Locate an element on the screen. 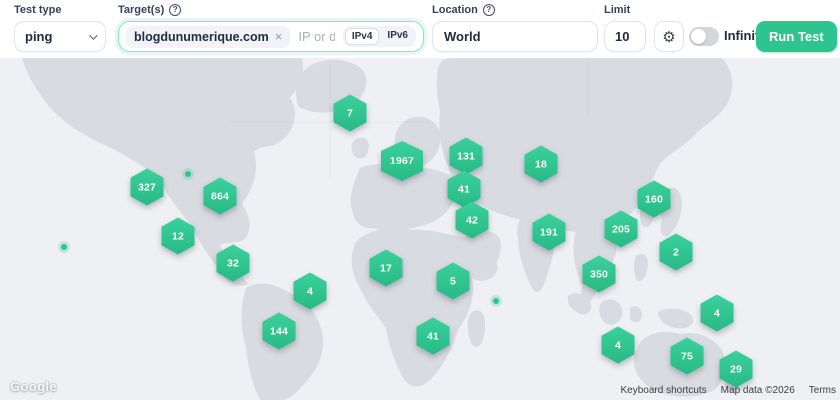 Image resolution: width=840 pixels, height=400 pixels. terms-link: Terms is located at coordinates (822, 390).